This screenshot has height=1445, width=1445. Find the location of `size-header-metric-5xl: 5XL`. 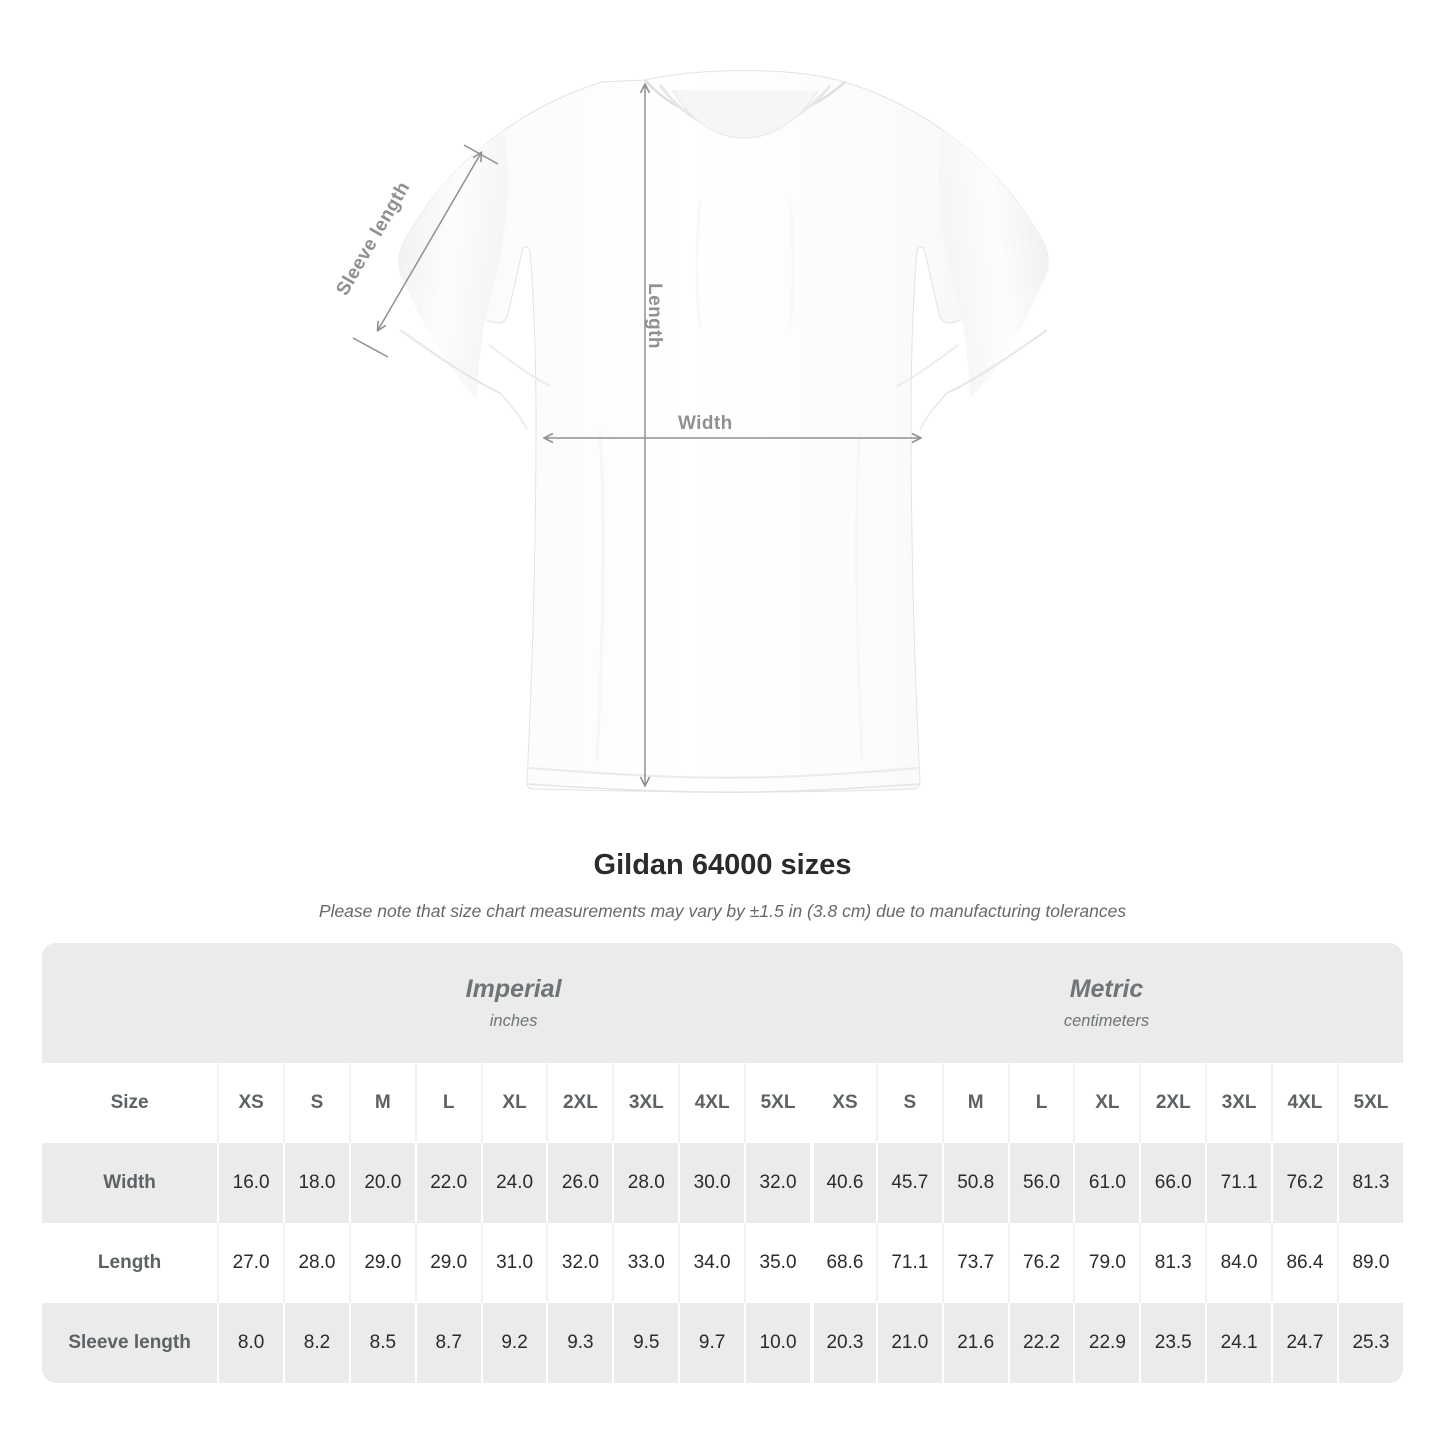

size-header-metric-5xl: 5XL is located at coordinates (1369, 1103).